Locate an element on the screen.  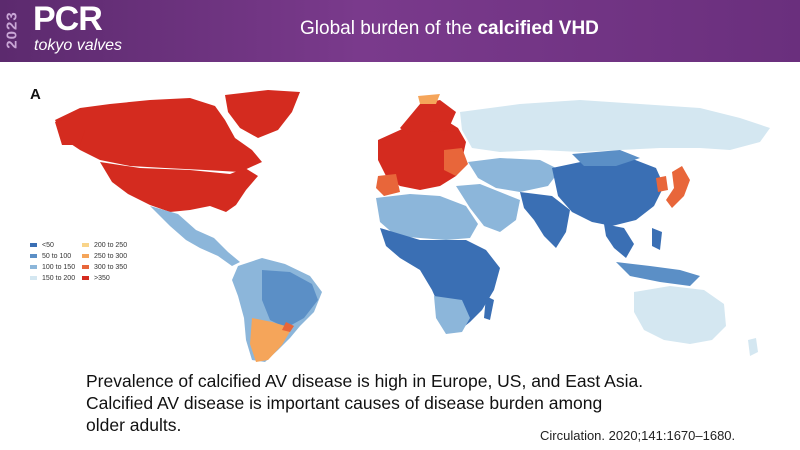
slide-title: Global burden of the calcified VHD is located at coordinates (449, 28).